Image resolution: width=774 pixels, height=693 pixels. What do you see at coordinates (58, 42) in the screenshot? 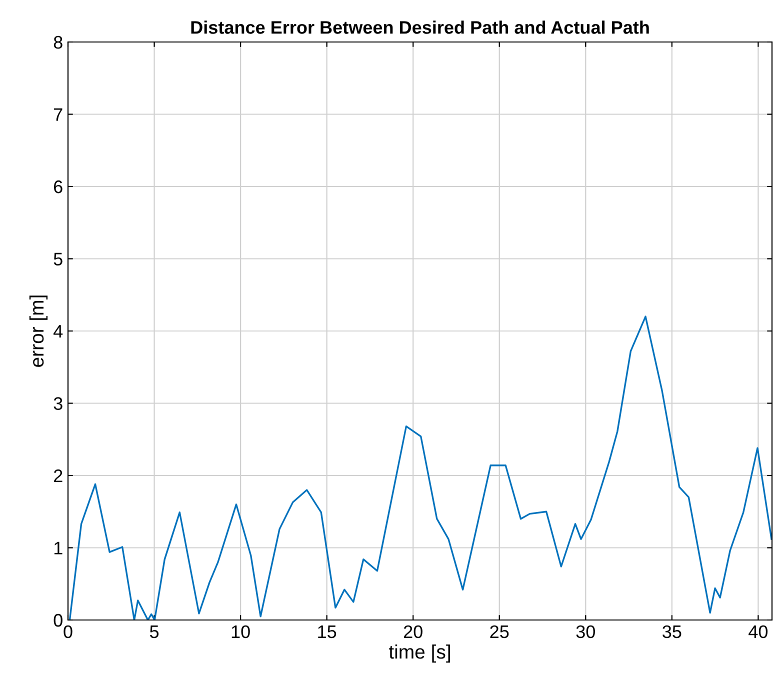
I see `y-tick-label: 8` at bounding box center [58, 42].